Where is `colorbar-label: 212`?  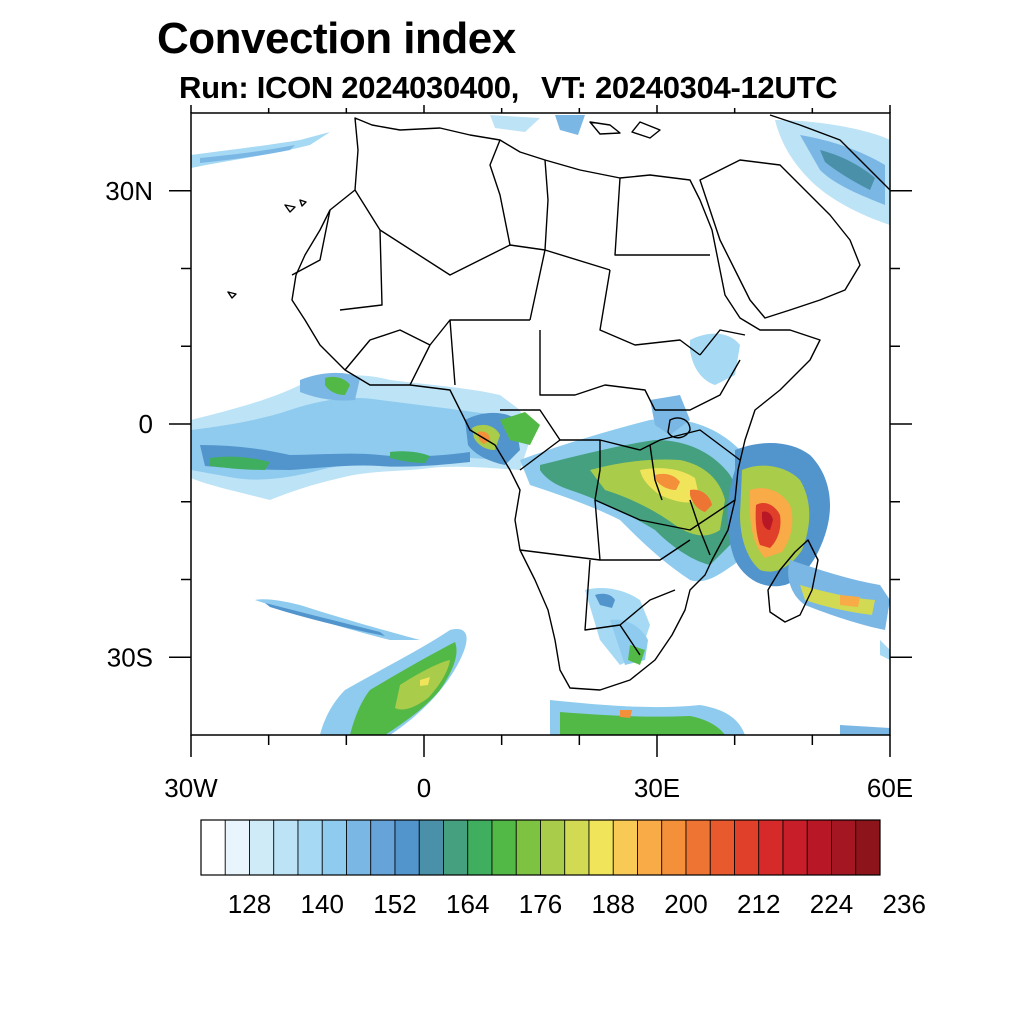 colorbar-label: 212 is located at coordinates (758, 904).